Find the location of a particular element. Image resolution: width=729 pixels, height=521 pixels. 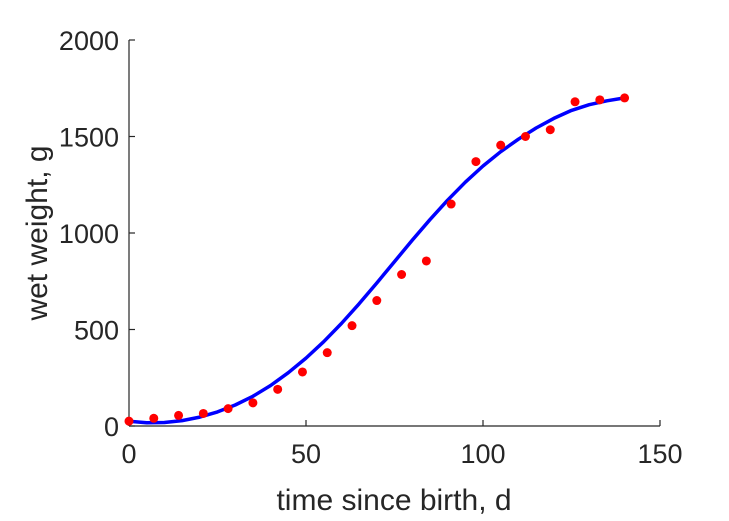

y-tick-label: 2000 is located at coordinates (89, 41).